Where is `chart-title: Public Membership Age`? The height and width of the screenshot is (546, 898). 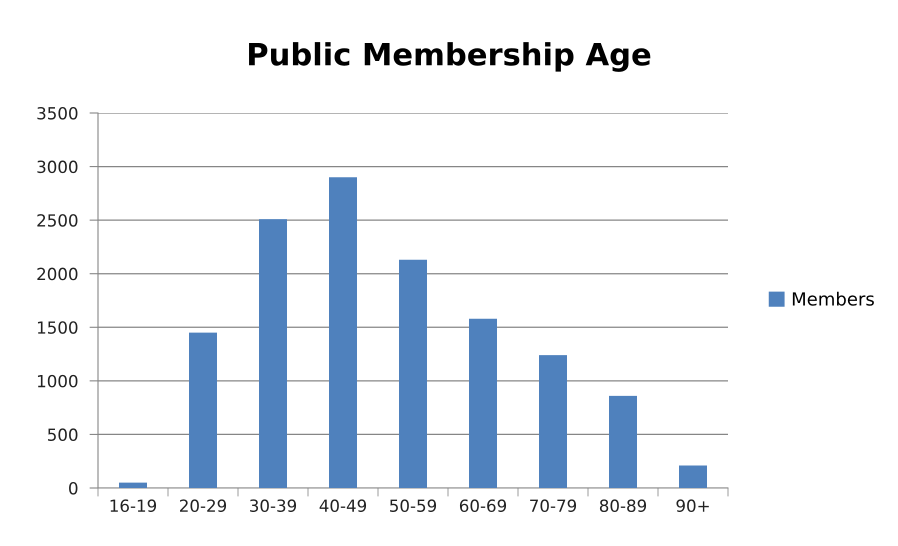
chart-title: Public Membership Age is located at coordinates (449, 57).